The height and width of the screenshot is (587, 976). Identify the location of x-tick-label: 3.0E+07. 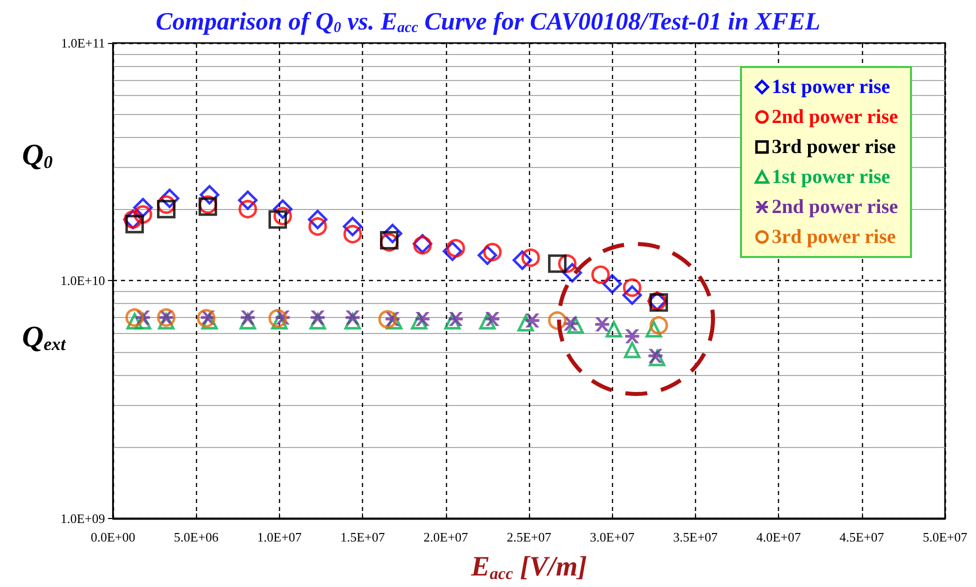
(612, 536).